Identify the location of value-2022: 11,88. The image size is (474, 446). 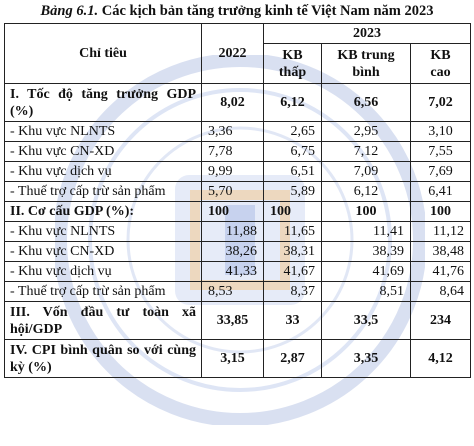
(232, 231).